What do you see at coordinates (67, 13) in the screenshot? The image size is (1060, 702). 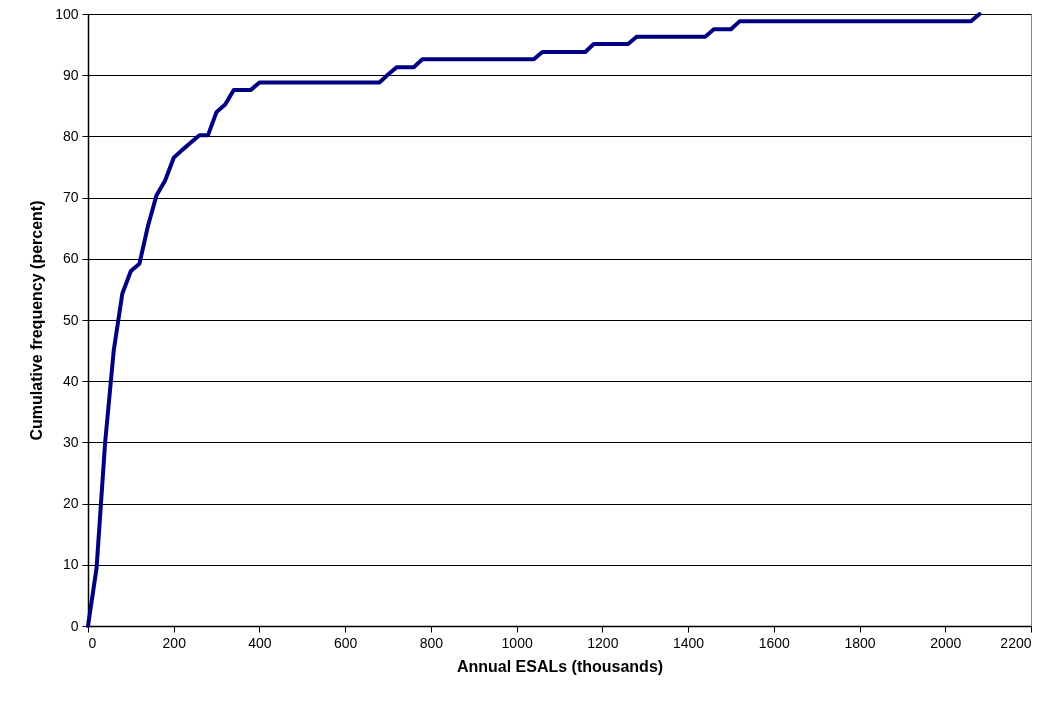 I see `y-tick-label: 100` at bounding box center [67, 13].